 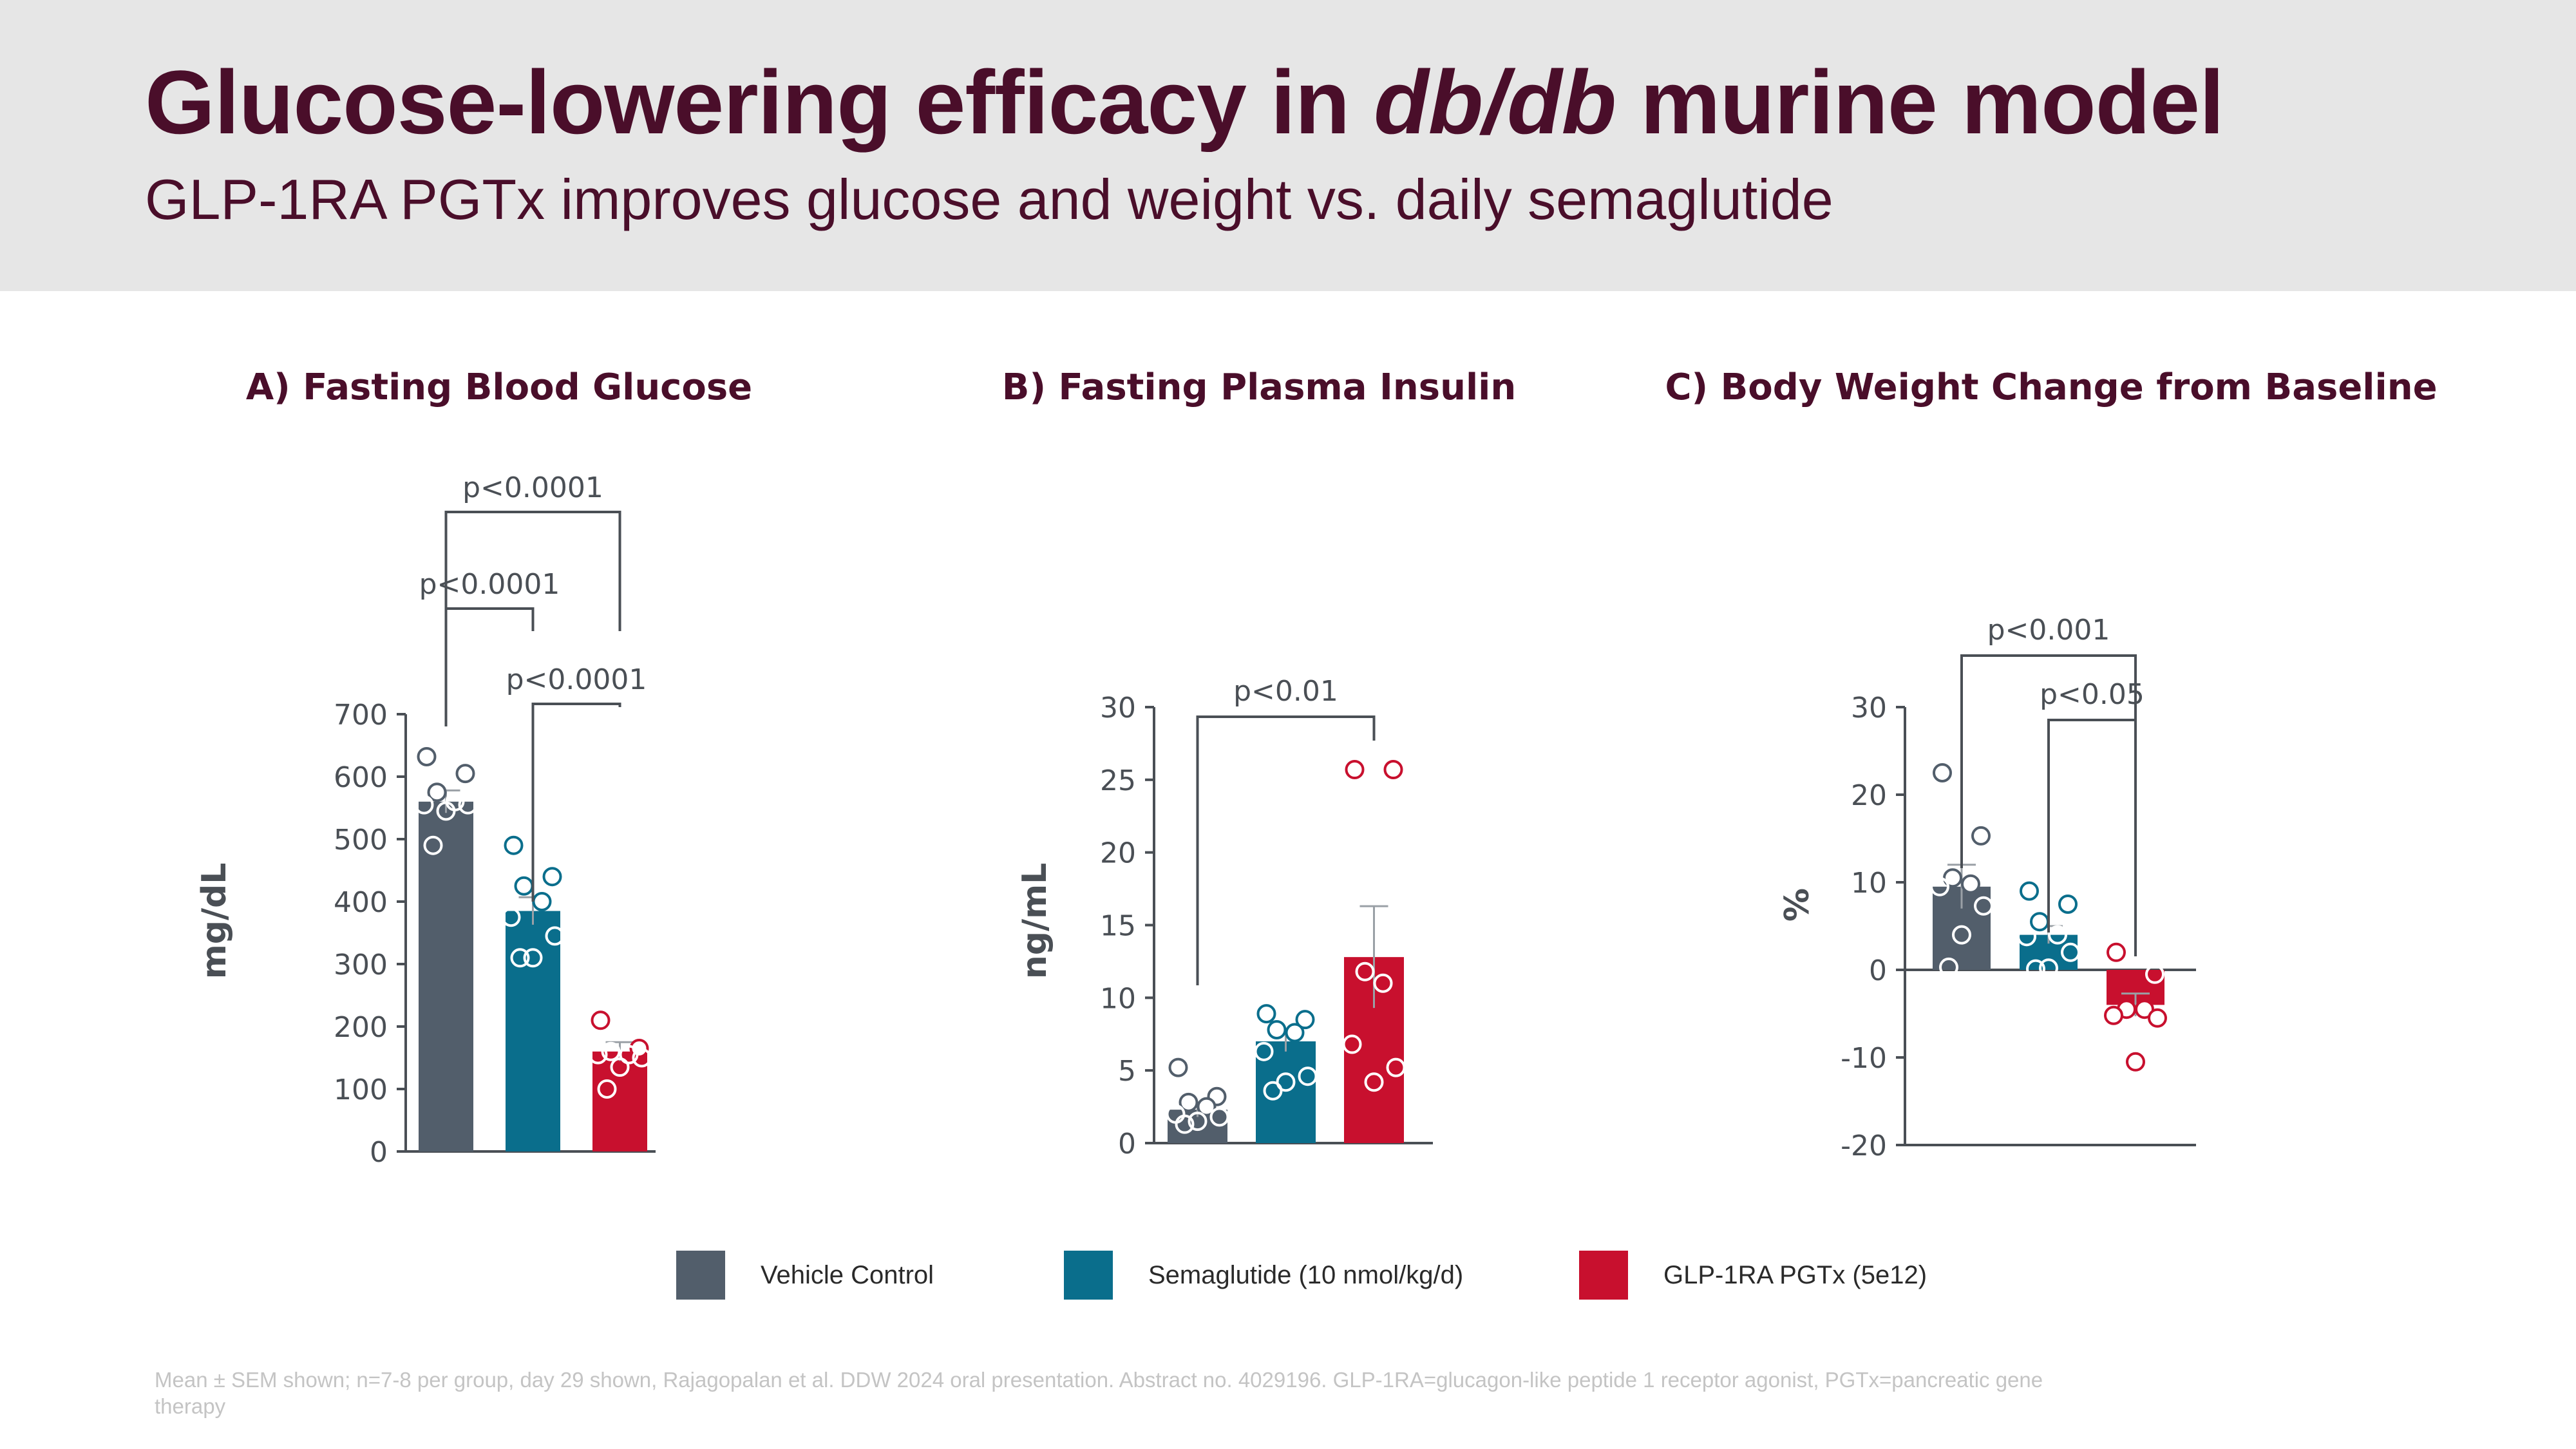 I want to click on legend-item-pgtx: GLP-1RA PGTx (5e12), so click(x=1753, y=1275).